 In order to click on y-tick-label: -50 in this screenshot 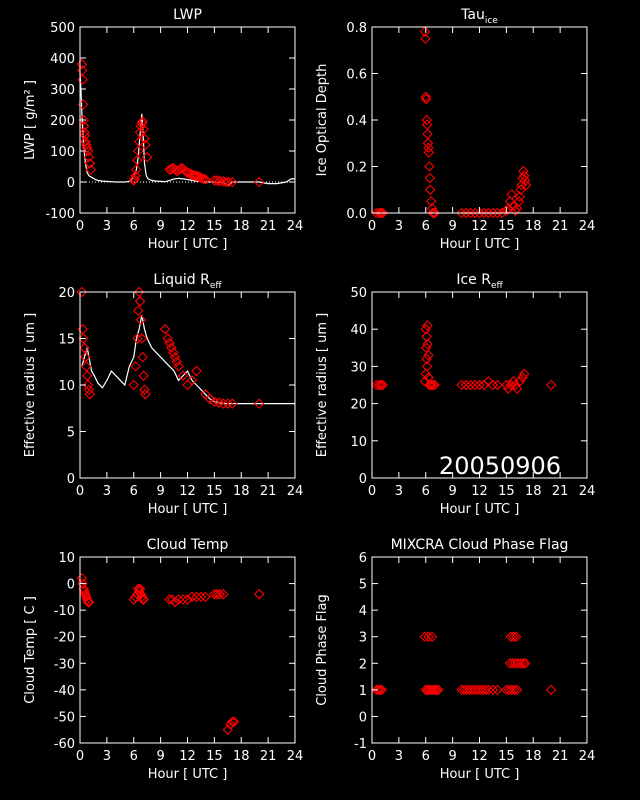, I will do `click(64, 717)`.